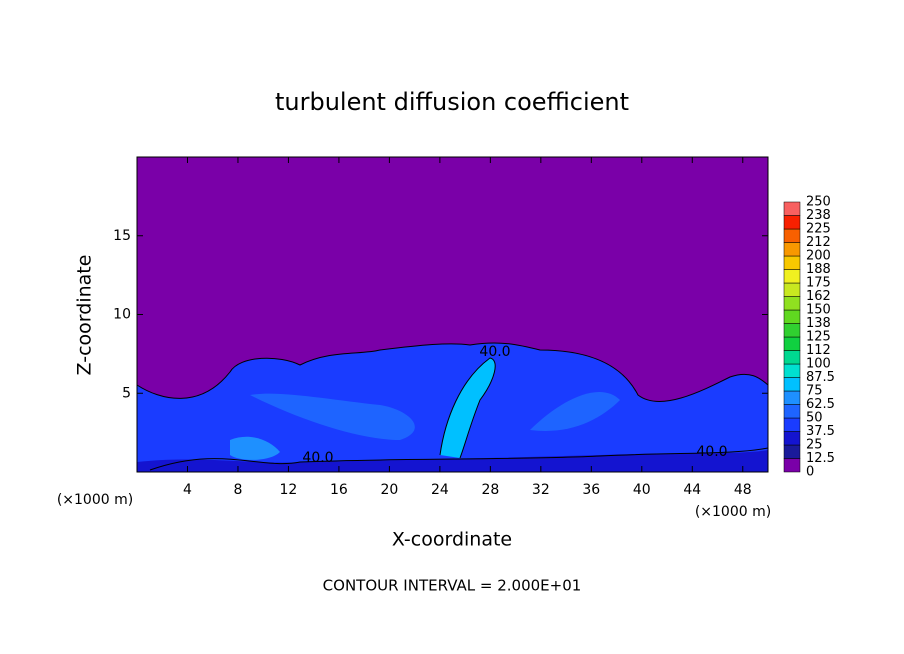 The image size is (904, 654). Describe the element at coordinates (122, 236) in the screenshot. I see `y-tick-label: 15` at that location.